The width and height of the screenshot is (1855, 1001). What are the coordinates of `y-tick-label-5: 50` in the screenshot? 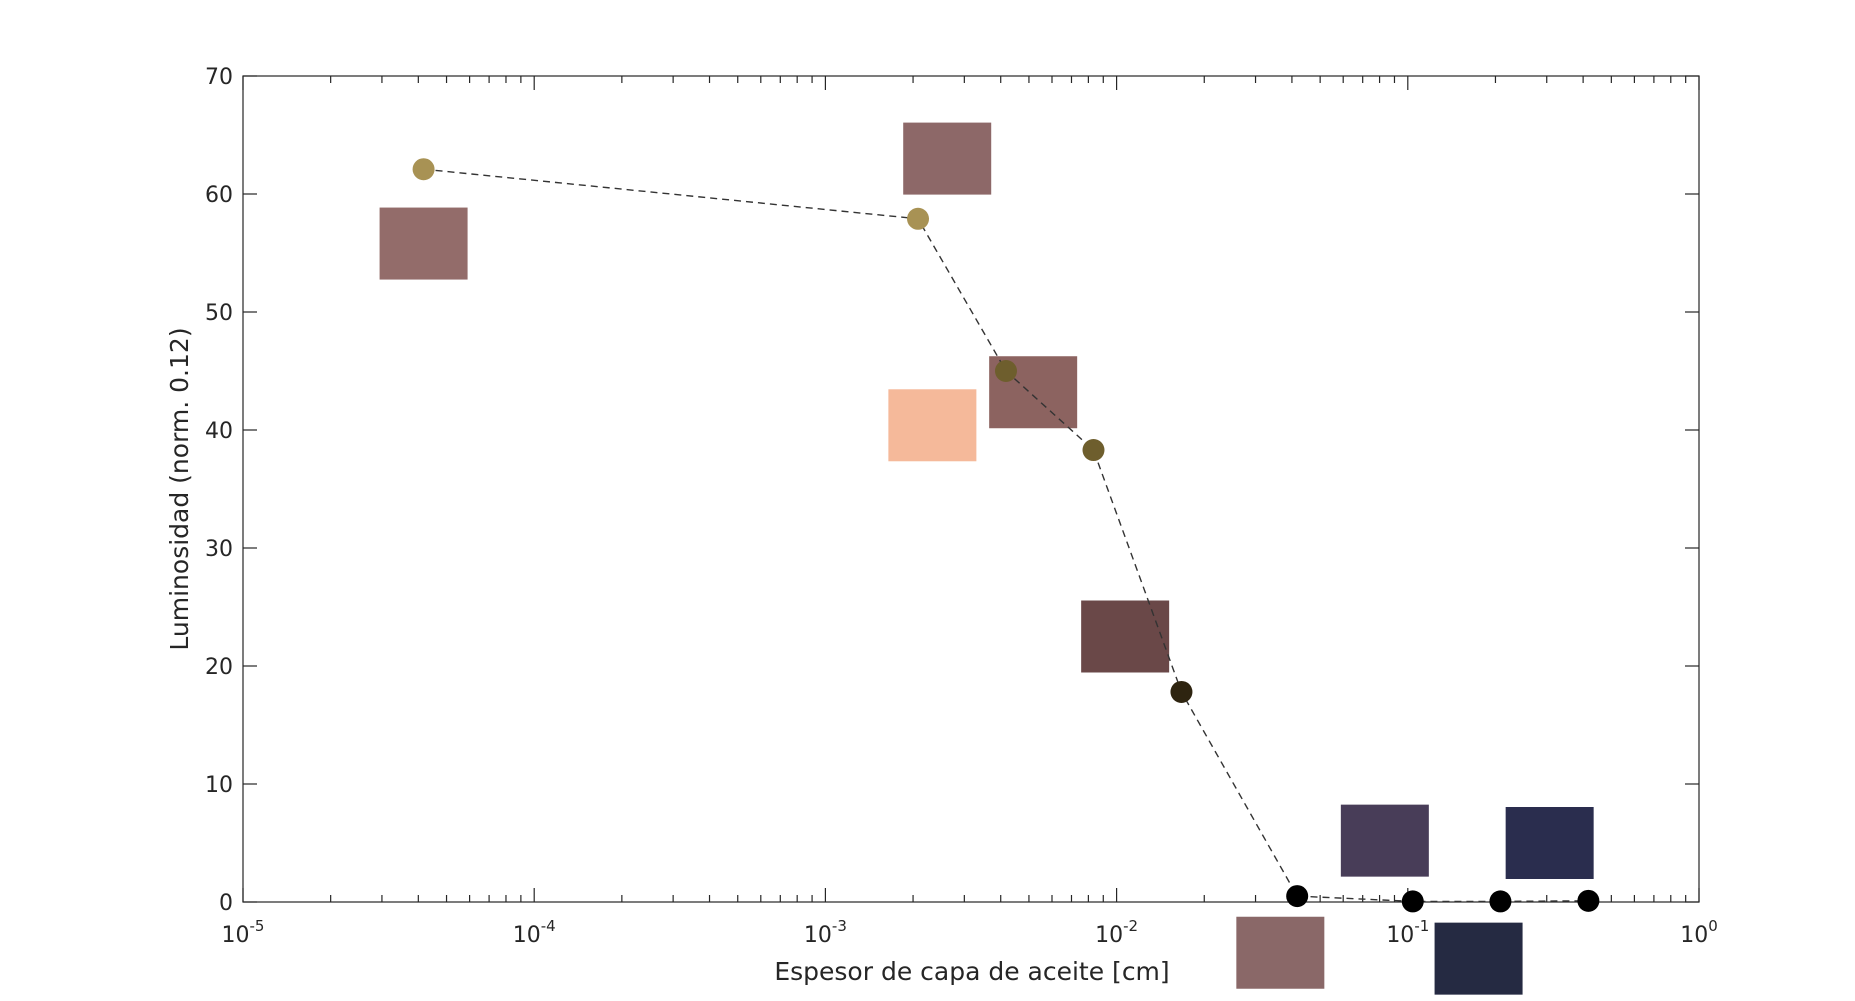 It's located at (219, 313).